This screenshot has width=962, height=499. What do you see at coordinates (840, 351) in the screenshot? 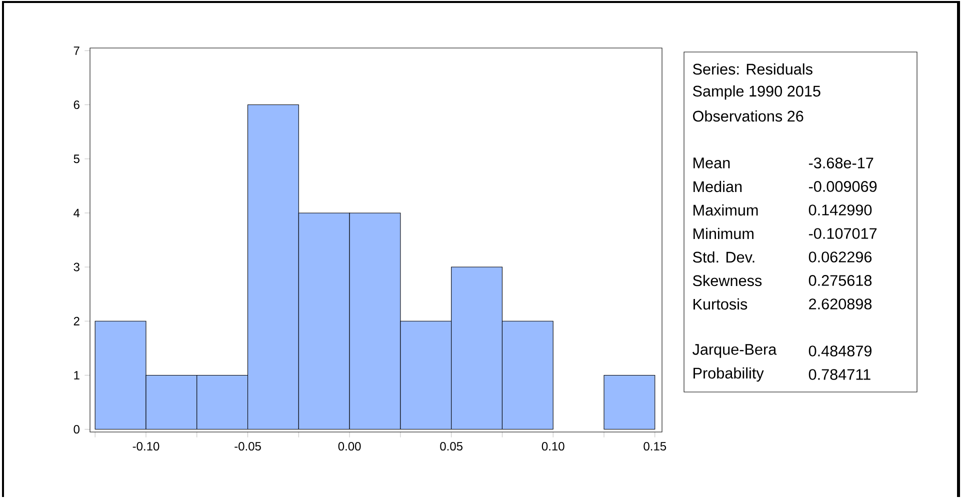
I see `text: 0.484879` at bounding box center [840, 351].